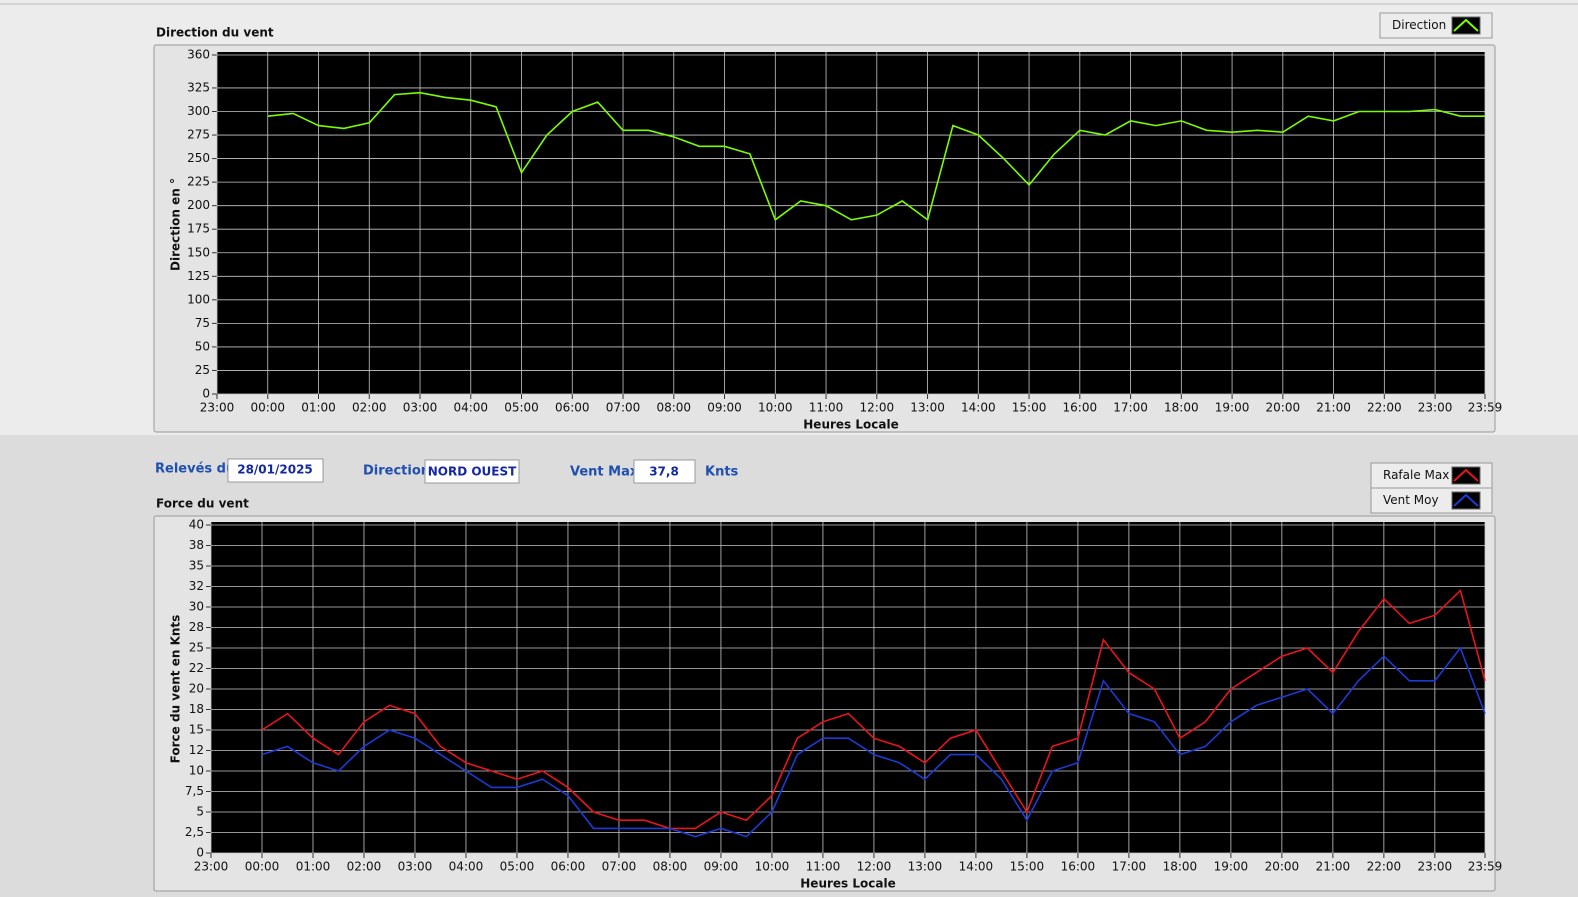 Image resolution: width=1578 pixels, height=897 pixels. What do you see at coordinates (196, 750) in the screenshot?
I see `y-tick-label: 12` at bounding box center [196, 750].